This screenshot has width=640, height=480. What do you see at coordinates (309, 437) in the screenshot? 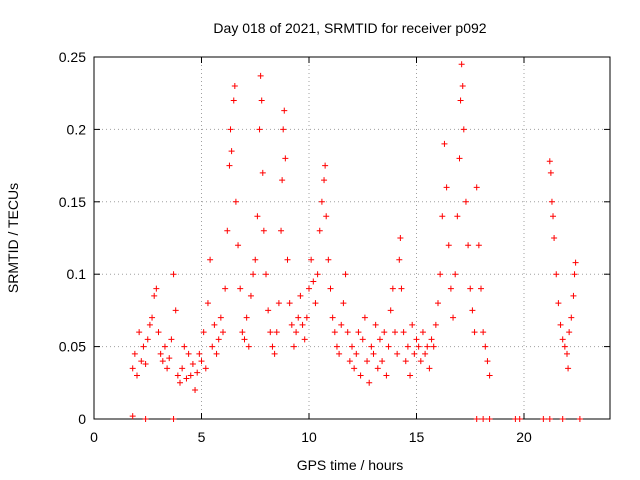
I see `x-tick-label: 10` at bounding box center [309, 437].